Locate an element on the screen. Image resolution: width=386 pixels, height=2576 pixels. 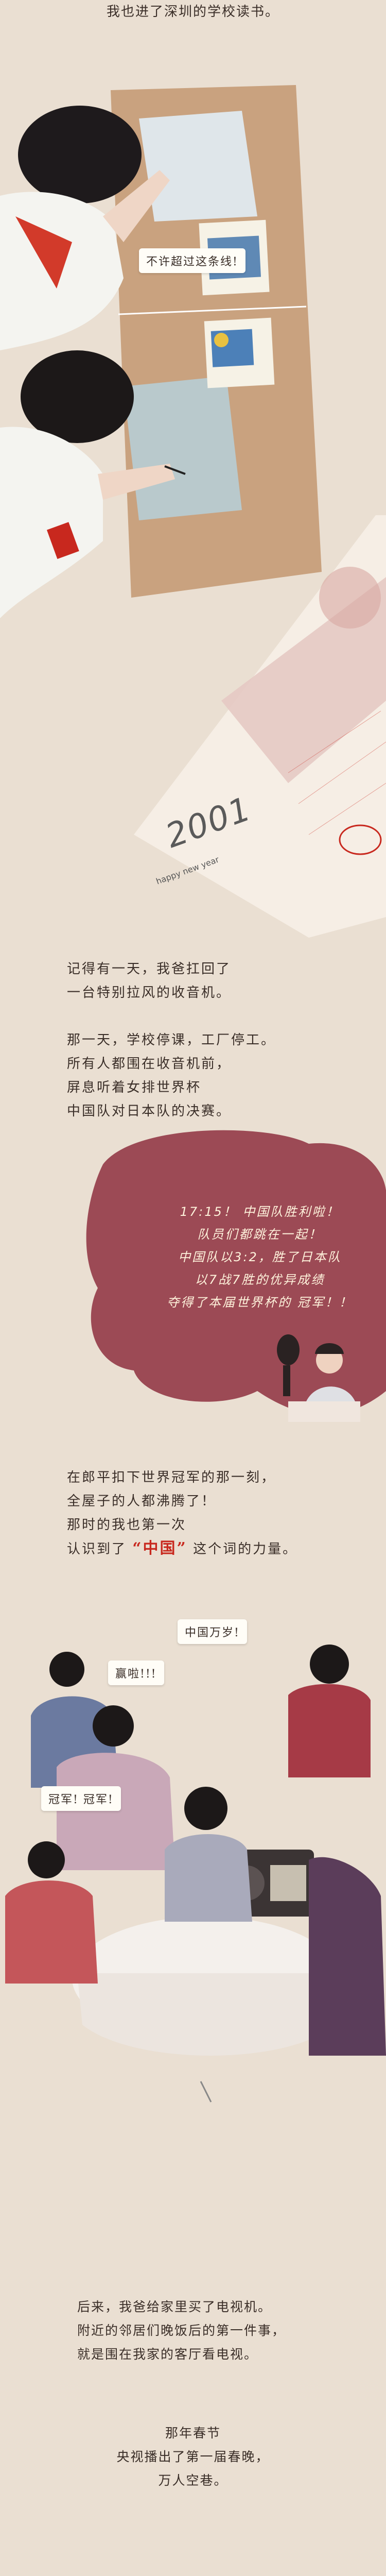
notebook-top is located at coordinates (198, 167).